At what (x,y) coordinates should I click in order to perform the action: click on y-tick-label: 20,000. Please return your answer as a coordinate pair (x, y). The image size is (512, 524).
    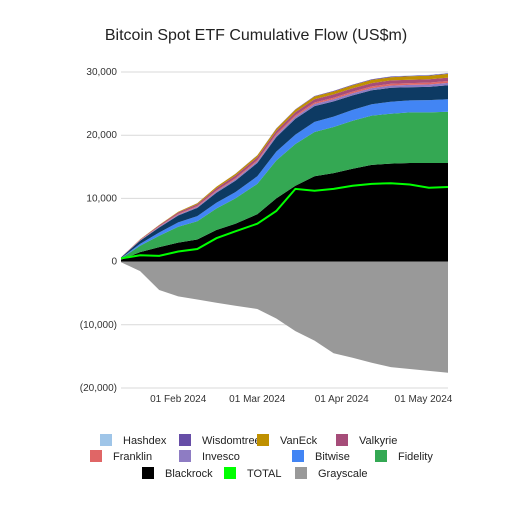
    Looking at the image, I should click on (101, 135).